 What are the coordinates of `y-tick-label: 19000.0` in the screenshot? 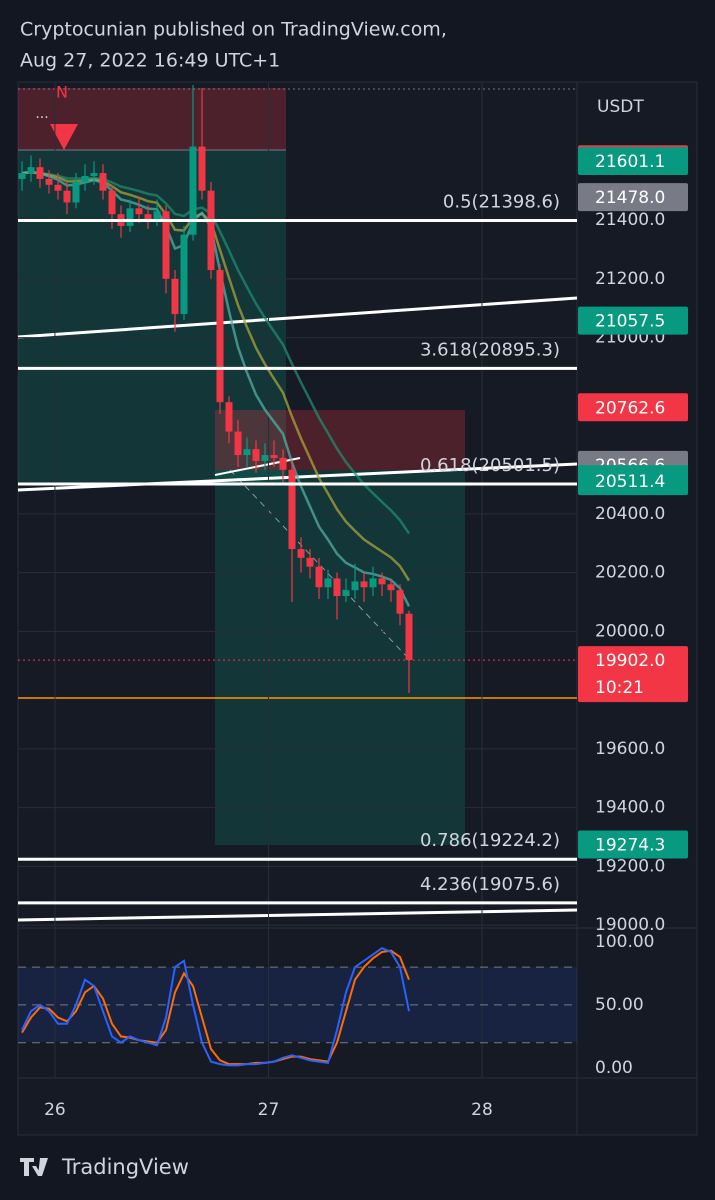 It's located at (630, 925).